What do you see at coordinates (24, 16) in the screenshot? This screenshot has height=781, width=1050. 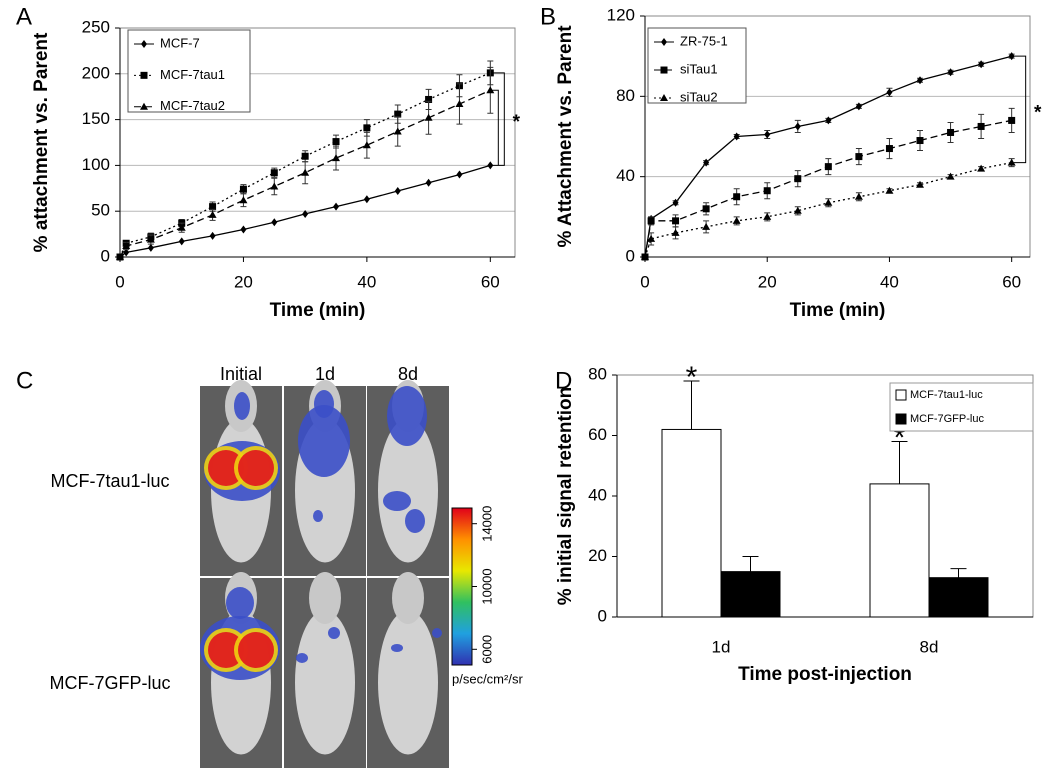 I see `panel-letter: A` at bounding box center [24, 16].